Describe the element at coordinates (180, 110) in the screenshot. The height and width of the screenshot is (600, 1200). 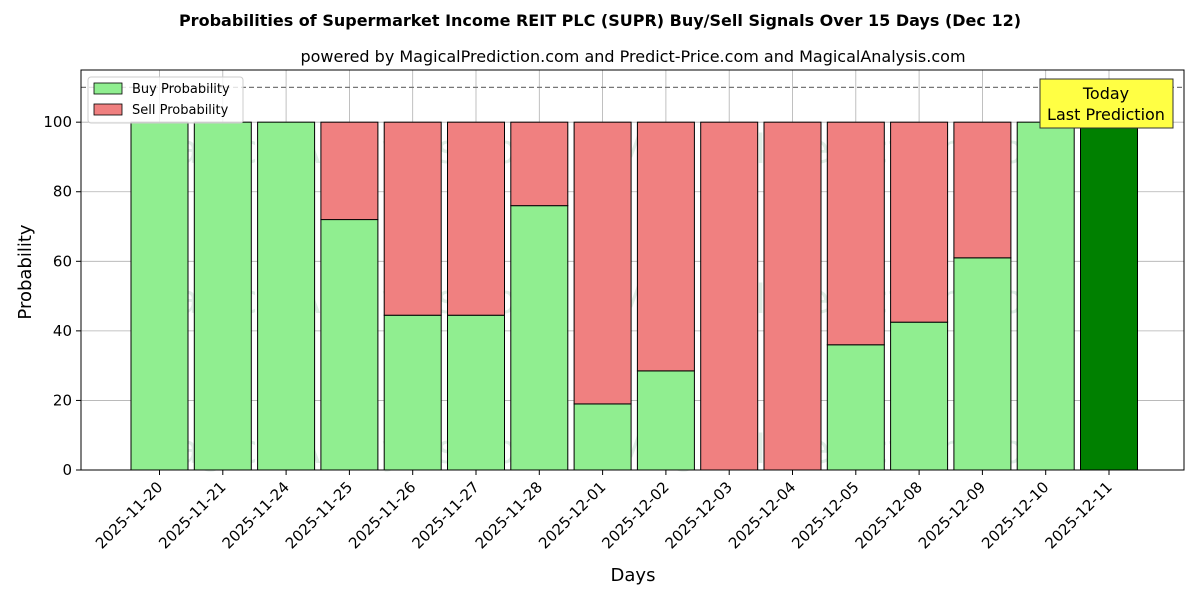
I see `legend-label-sell: Sell Probability` at that location.